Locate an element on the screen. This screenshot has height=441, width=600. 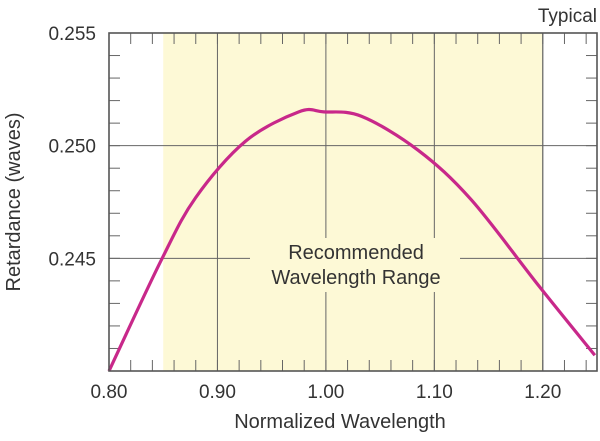
range-label-line-2: Wavelength Range is located at coordinates (355, 278).